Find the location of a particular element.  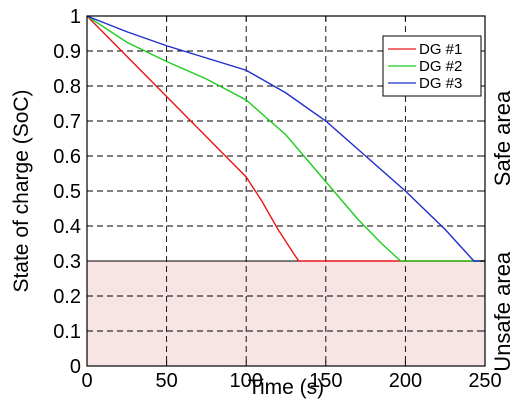

x-tick-label: 50 is located at coordinates (166, 381).